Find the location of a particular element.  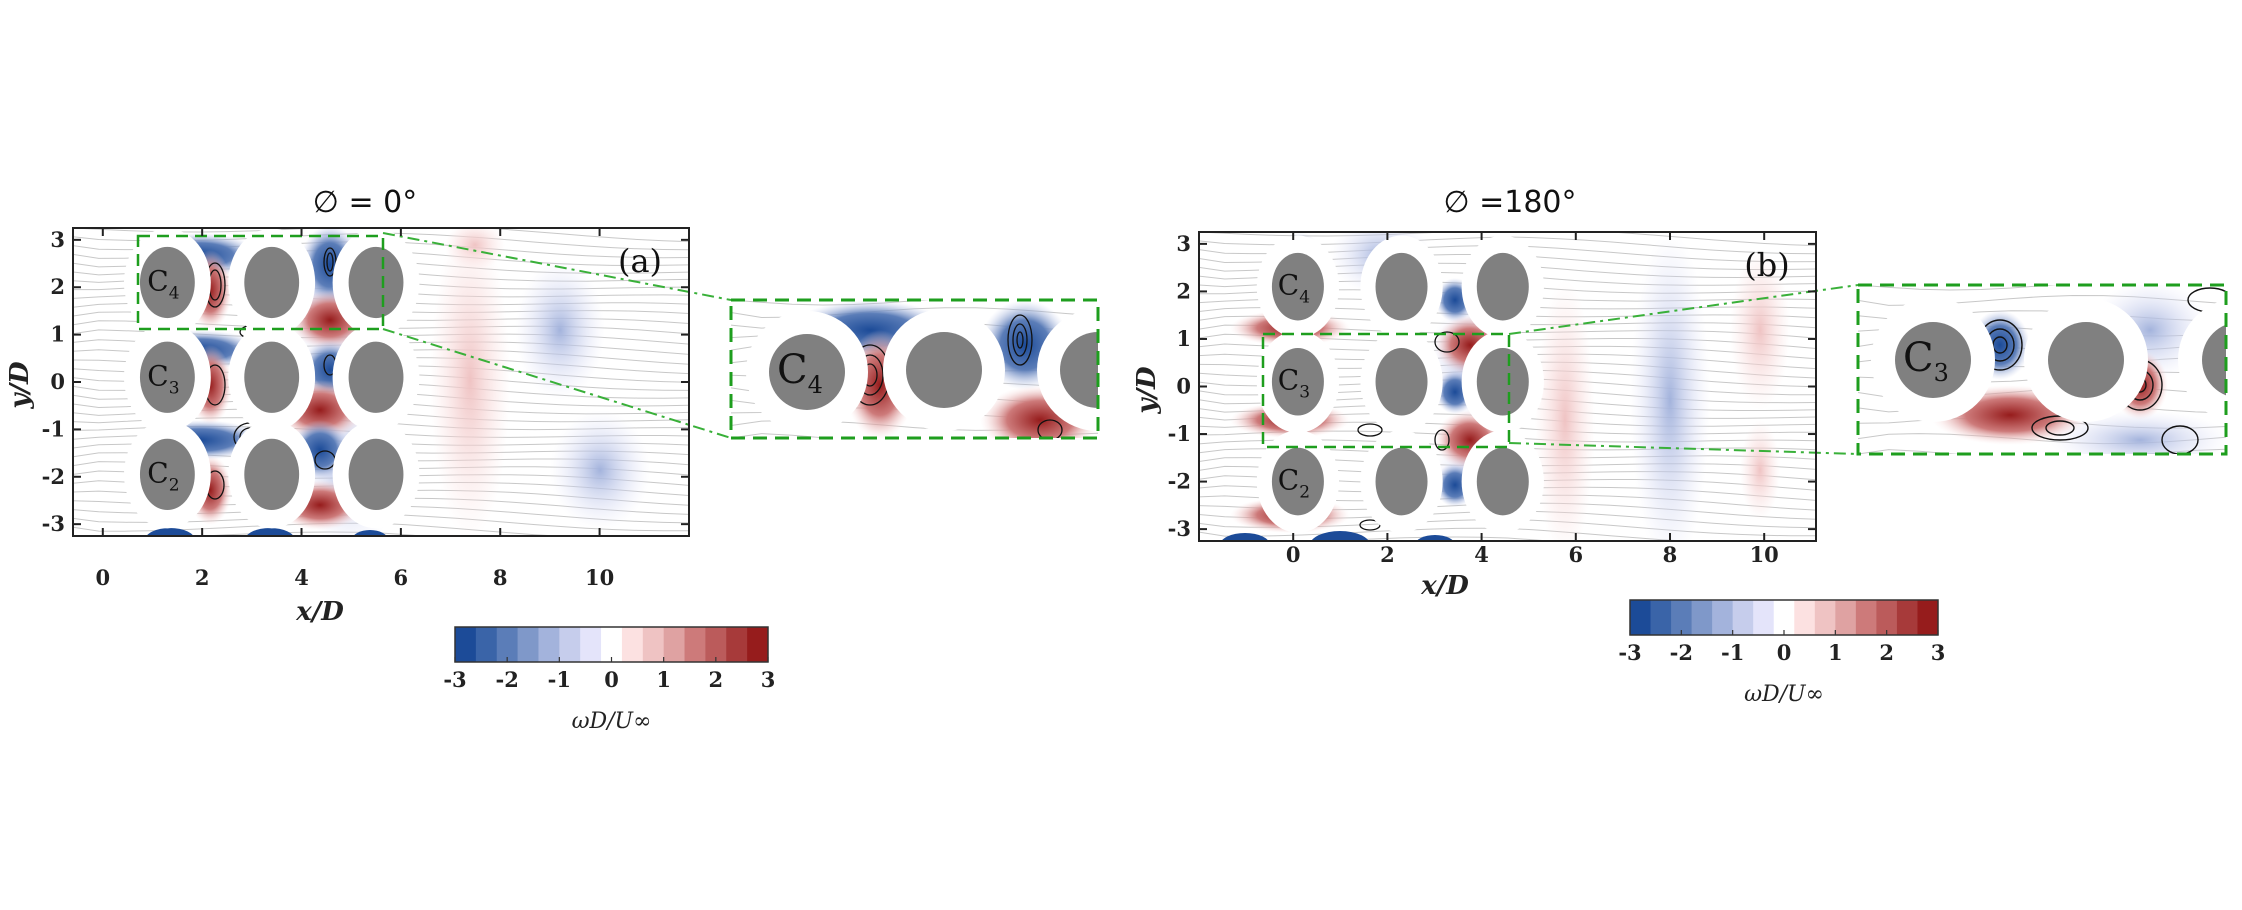

panel-b-title: ∅ =180° is located at coordinates (1509, 202).